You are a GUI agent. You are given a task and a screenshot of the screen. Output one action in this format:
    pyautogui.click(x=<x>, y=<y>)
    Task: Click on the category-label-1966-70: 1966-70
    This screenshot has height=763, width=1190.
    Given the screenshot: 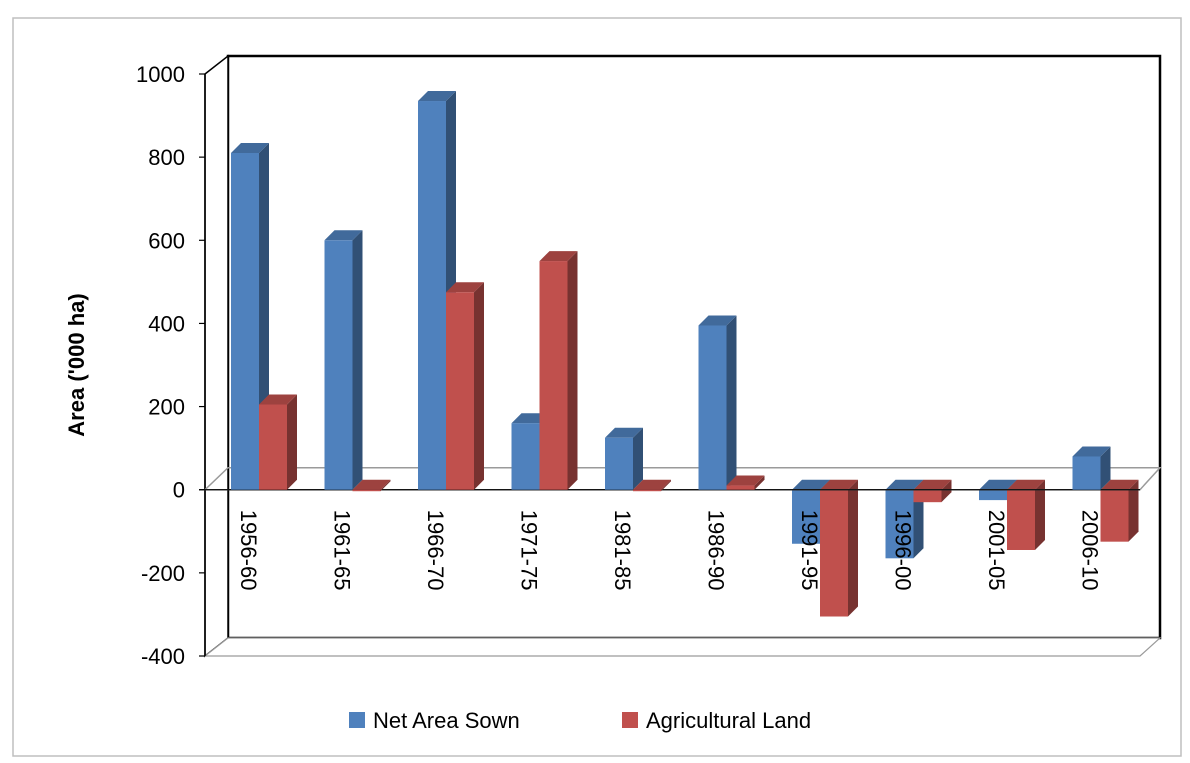 What is the action you would take?
    pyautogui.click(x=435, y=550)
    